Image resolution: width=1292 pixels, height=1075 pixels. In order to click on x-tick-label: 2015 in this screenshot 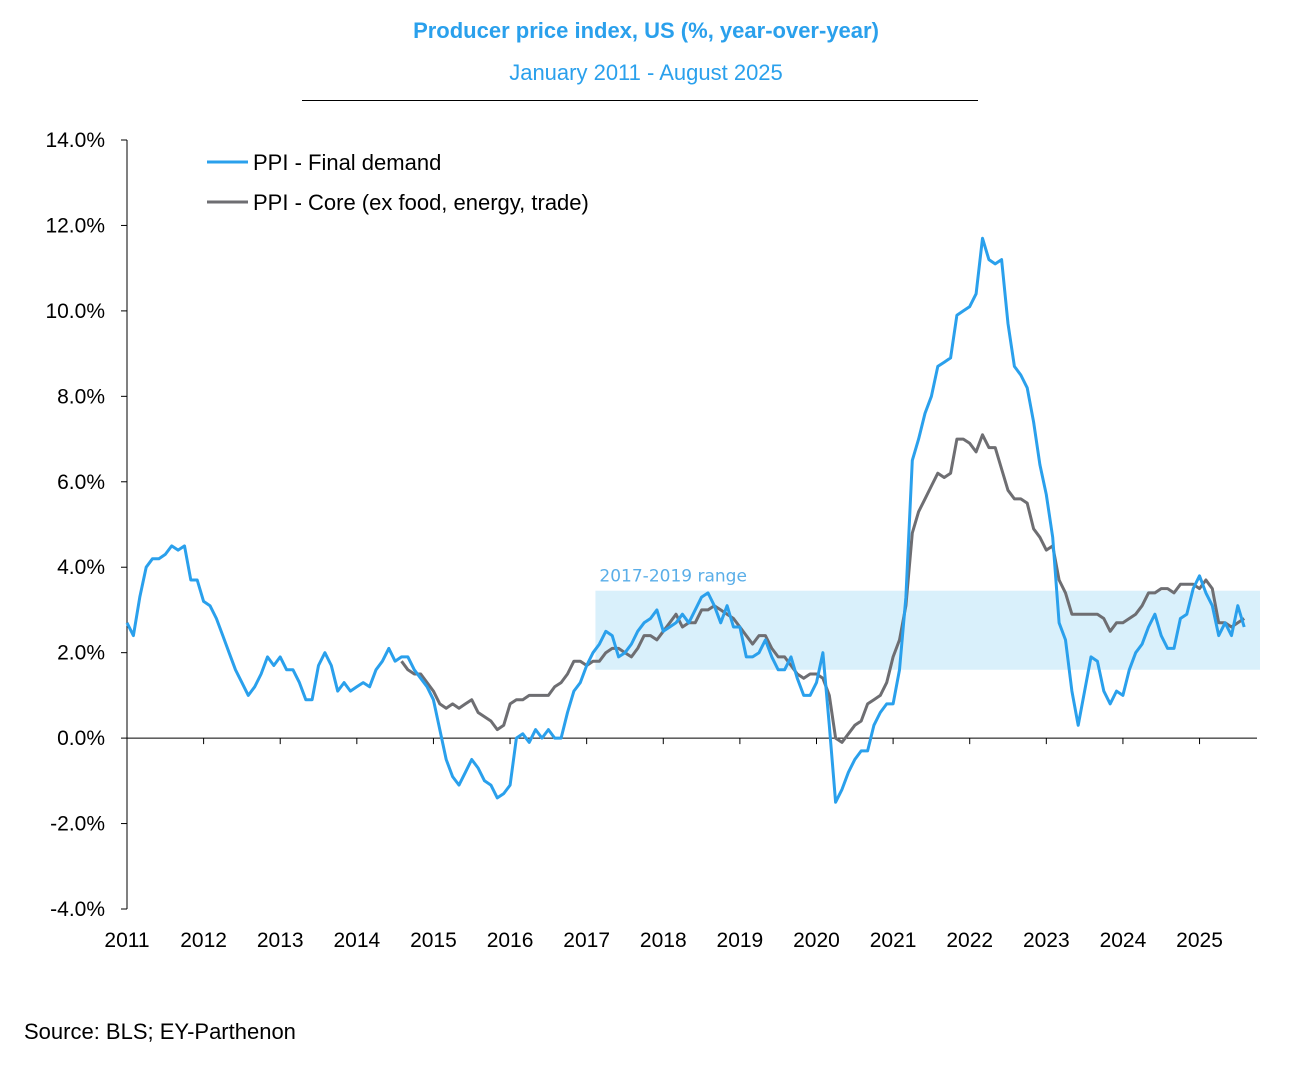, I will do `click(433, 940)`.